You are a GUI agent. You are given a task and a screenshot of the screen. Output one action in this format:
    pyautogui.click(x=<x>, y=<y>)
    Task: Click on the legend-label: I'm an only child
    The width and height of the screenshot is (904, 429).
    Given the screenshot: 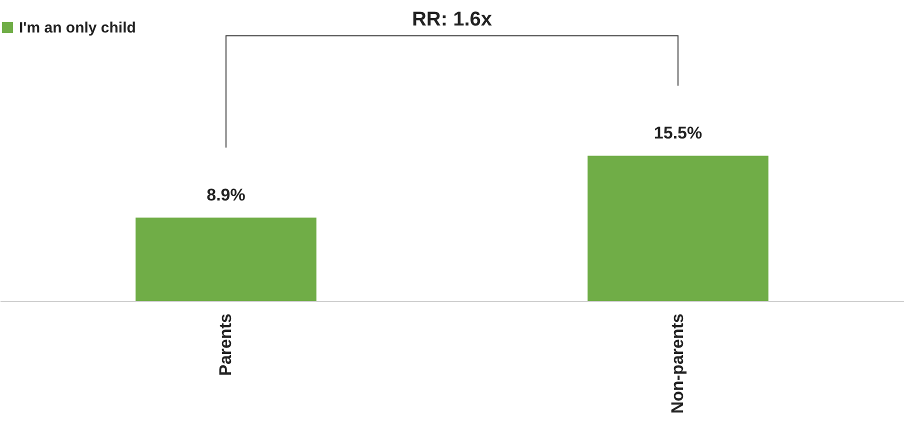 What is the action you would take?
    pyautogui.click(x=77, y=28)
    